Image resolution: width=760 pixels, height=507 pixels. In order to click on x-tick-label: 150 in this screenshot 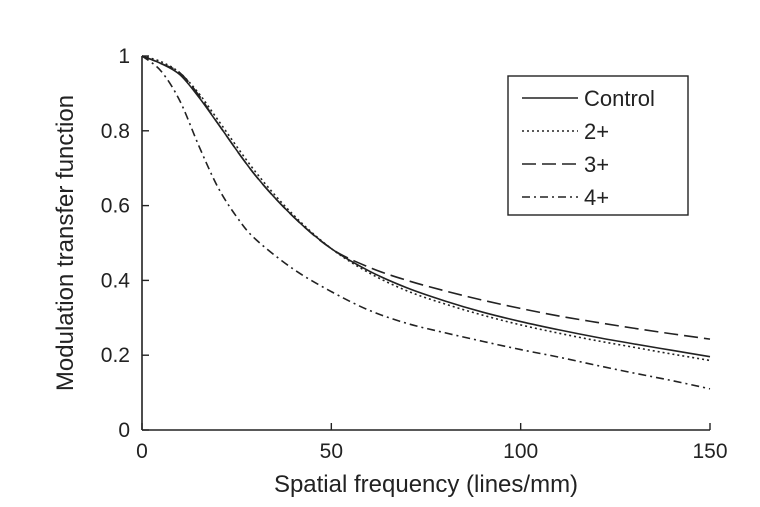, I will do `click(709, 451)`.